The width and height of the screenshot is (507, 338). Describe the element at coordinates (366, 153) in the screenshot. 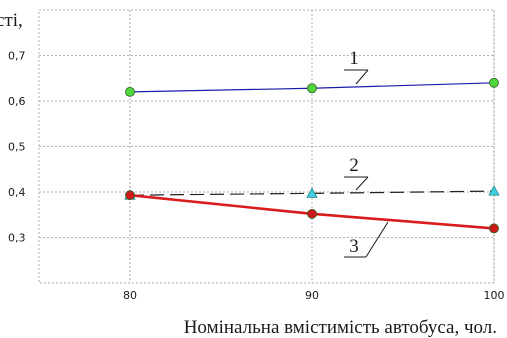

I see `series-callouts: 1 2 3` at that location.